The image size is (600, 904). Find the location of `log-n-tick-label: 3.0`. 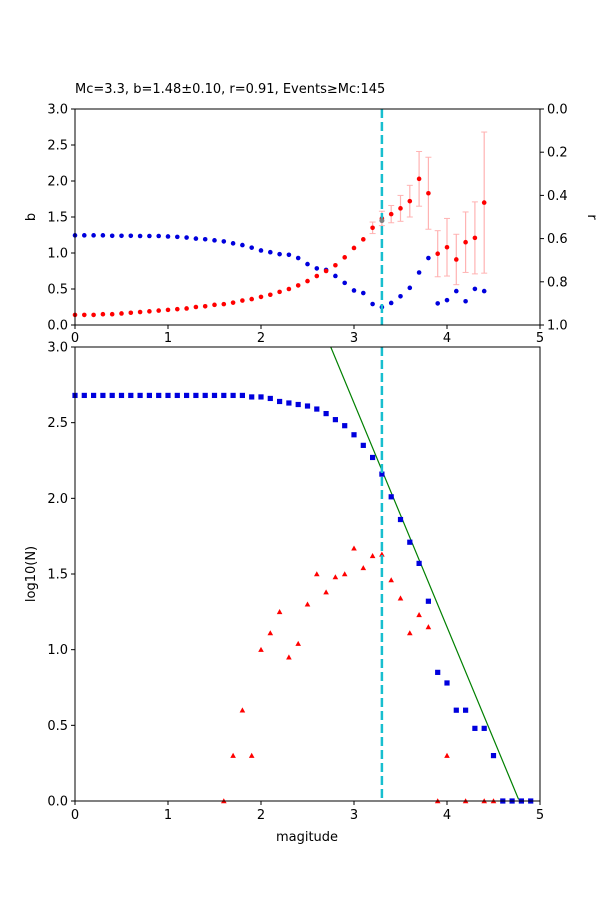

log-n-tick-label: 3.0 is located at coordinates (57, 348).